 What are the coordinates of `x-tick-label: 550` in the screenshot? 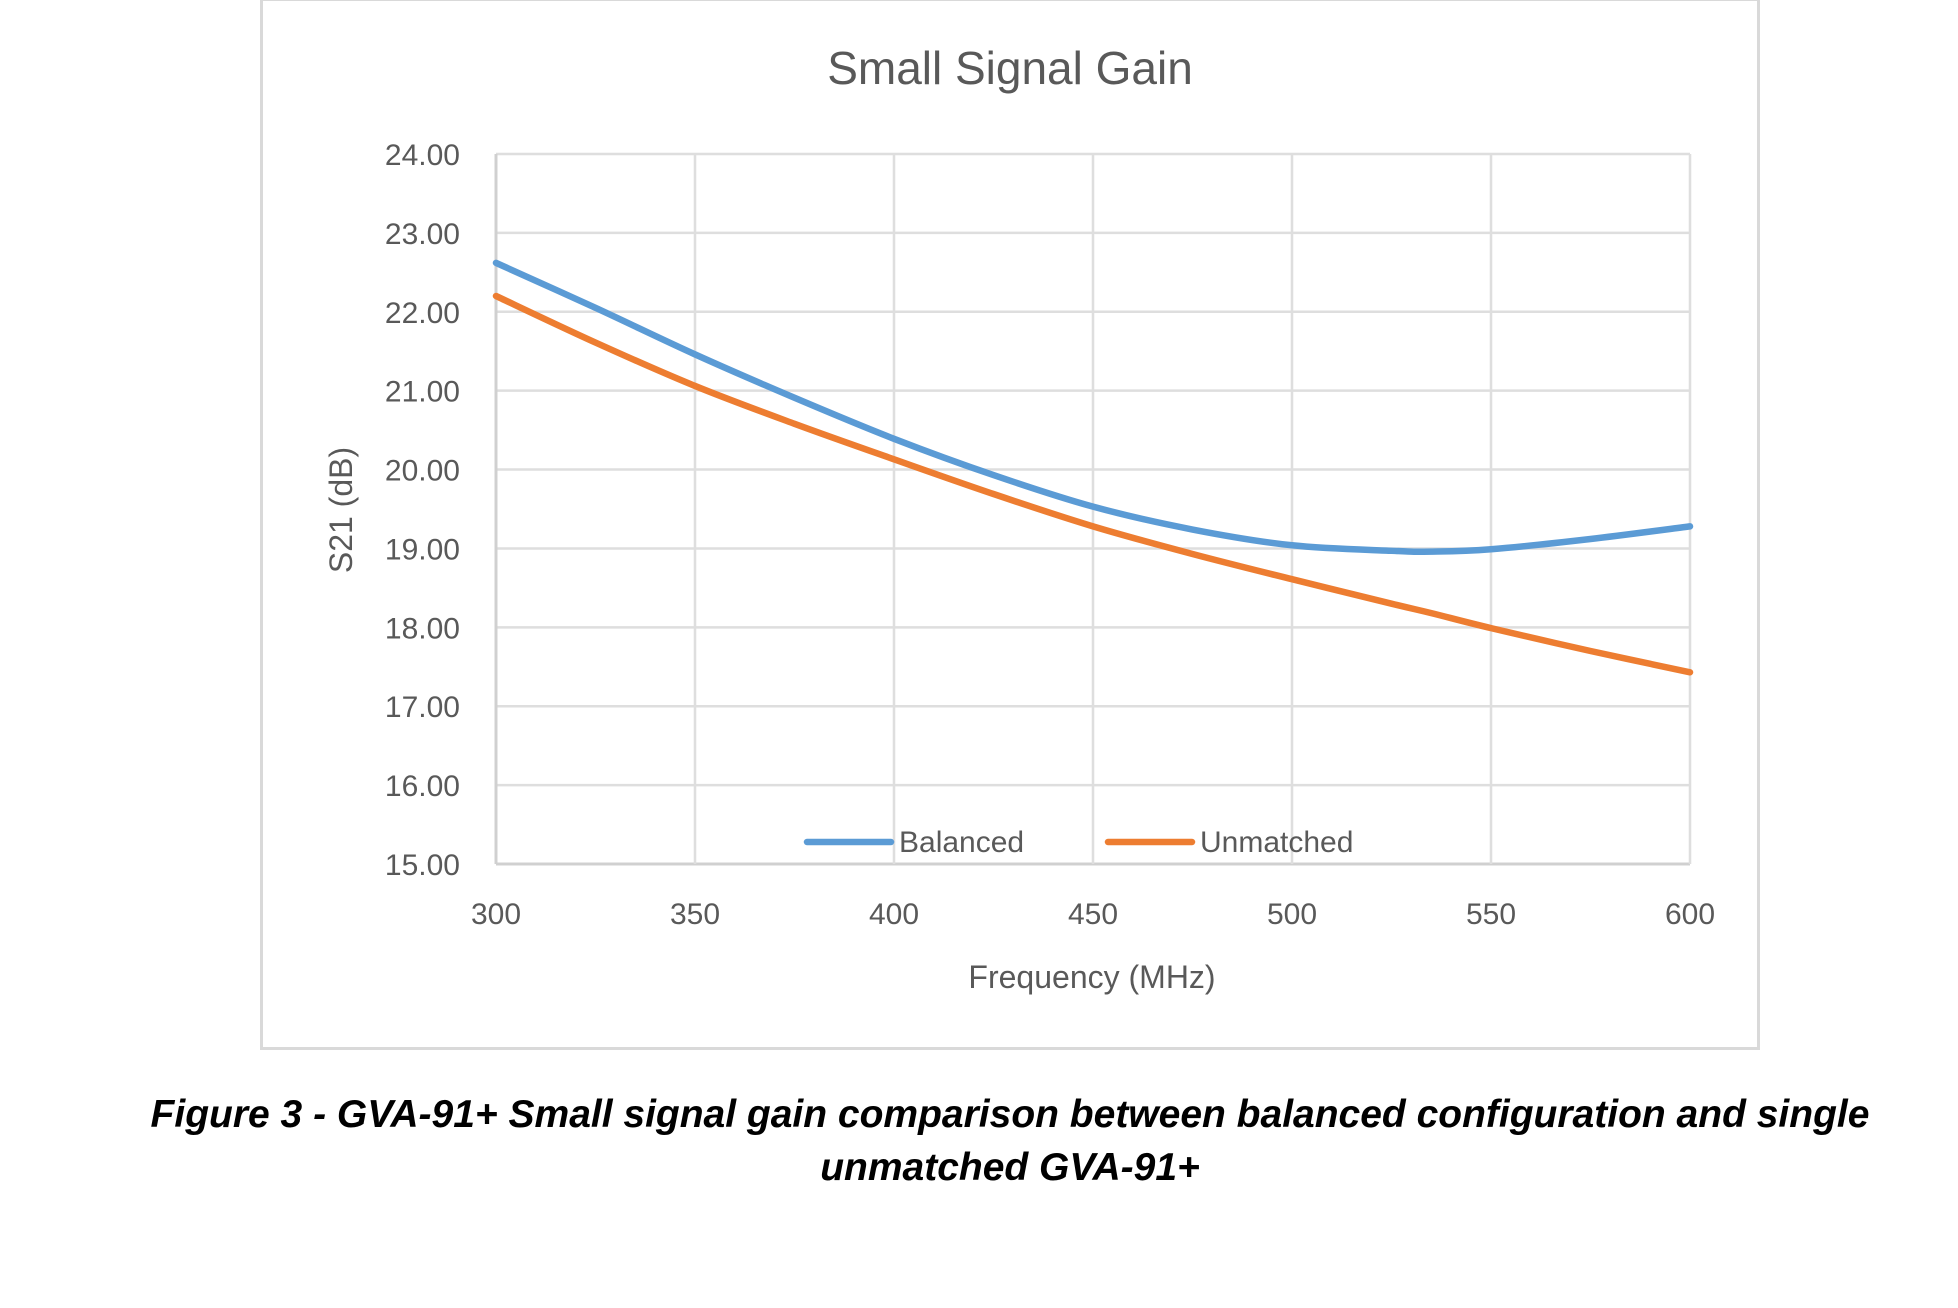 It's located at (1491, 914).